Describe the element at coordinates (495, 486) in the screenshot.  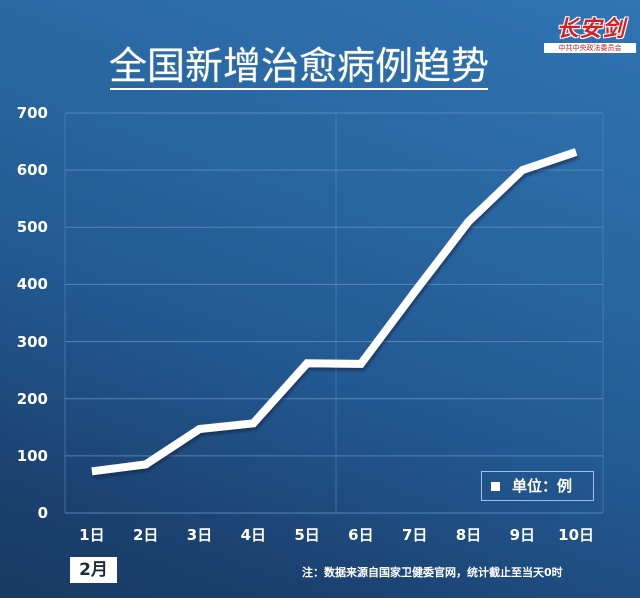
I see `legend-square-icon` at that location.